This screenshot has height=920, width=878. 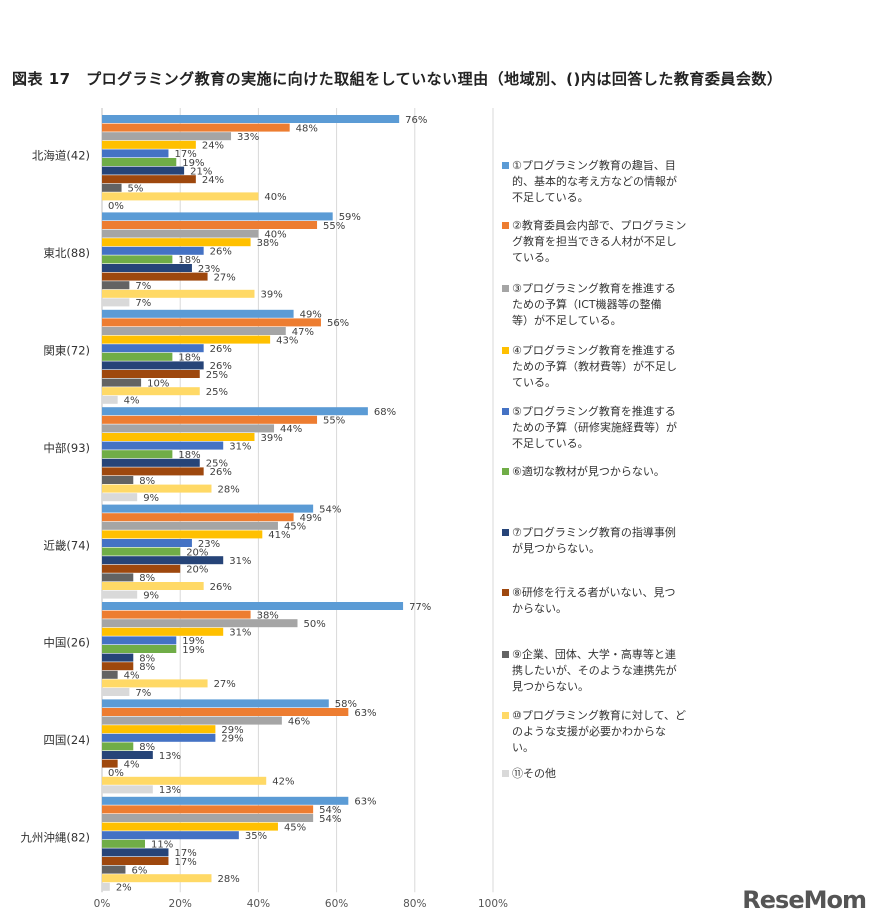 I want to click on data-label: 0%, so click(x=116, y=773).